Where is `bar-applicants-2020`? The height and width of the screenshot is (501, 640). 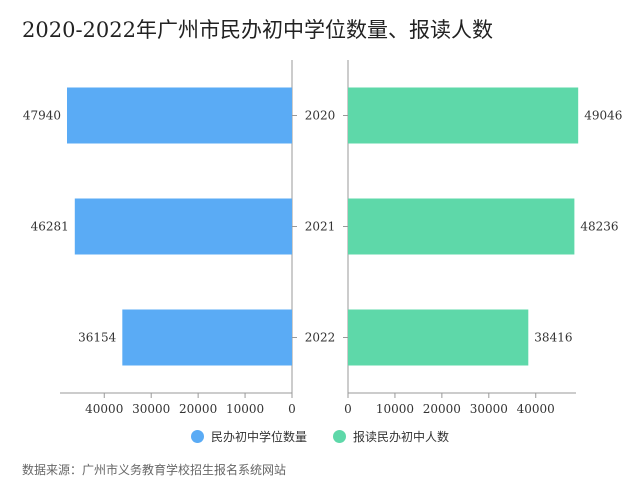
bar-applicants-2020 is located at coordinates (463, 115).